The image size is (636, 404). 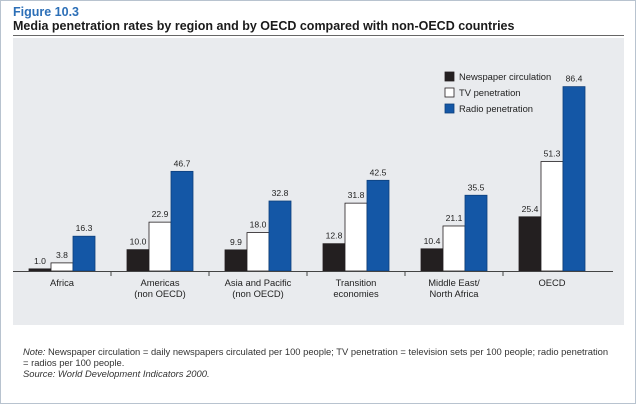 What do you see at coordinates (449, 92) in the screenshot?
I see `legend-swatch-tv-penetration` at bounding box center [449, 92].